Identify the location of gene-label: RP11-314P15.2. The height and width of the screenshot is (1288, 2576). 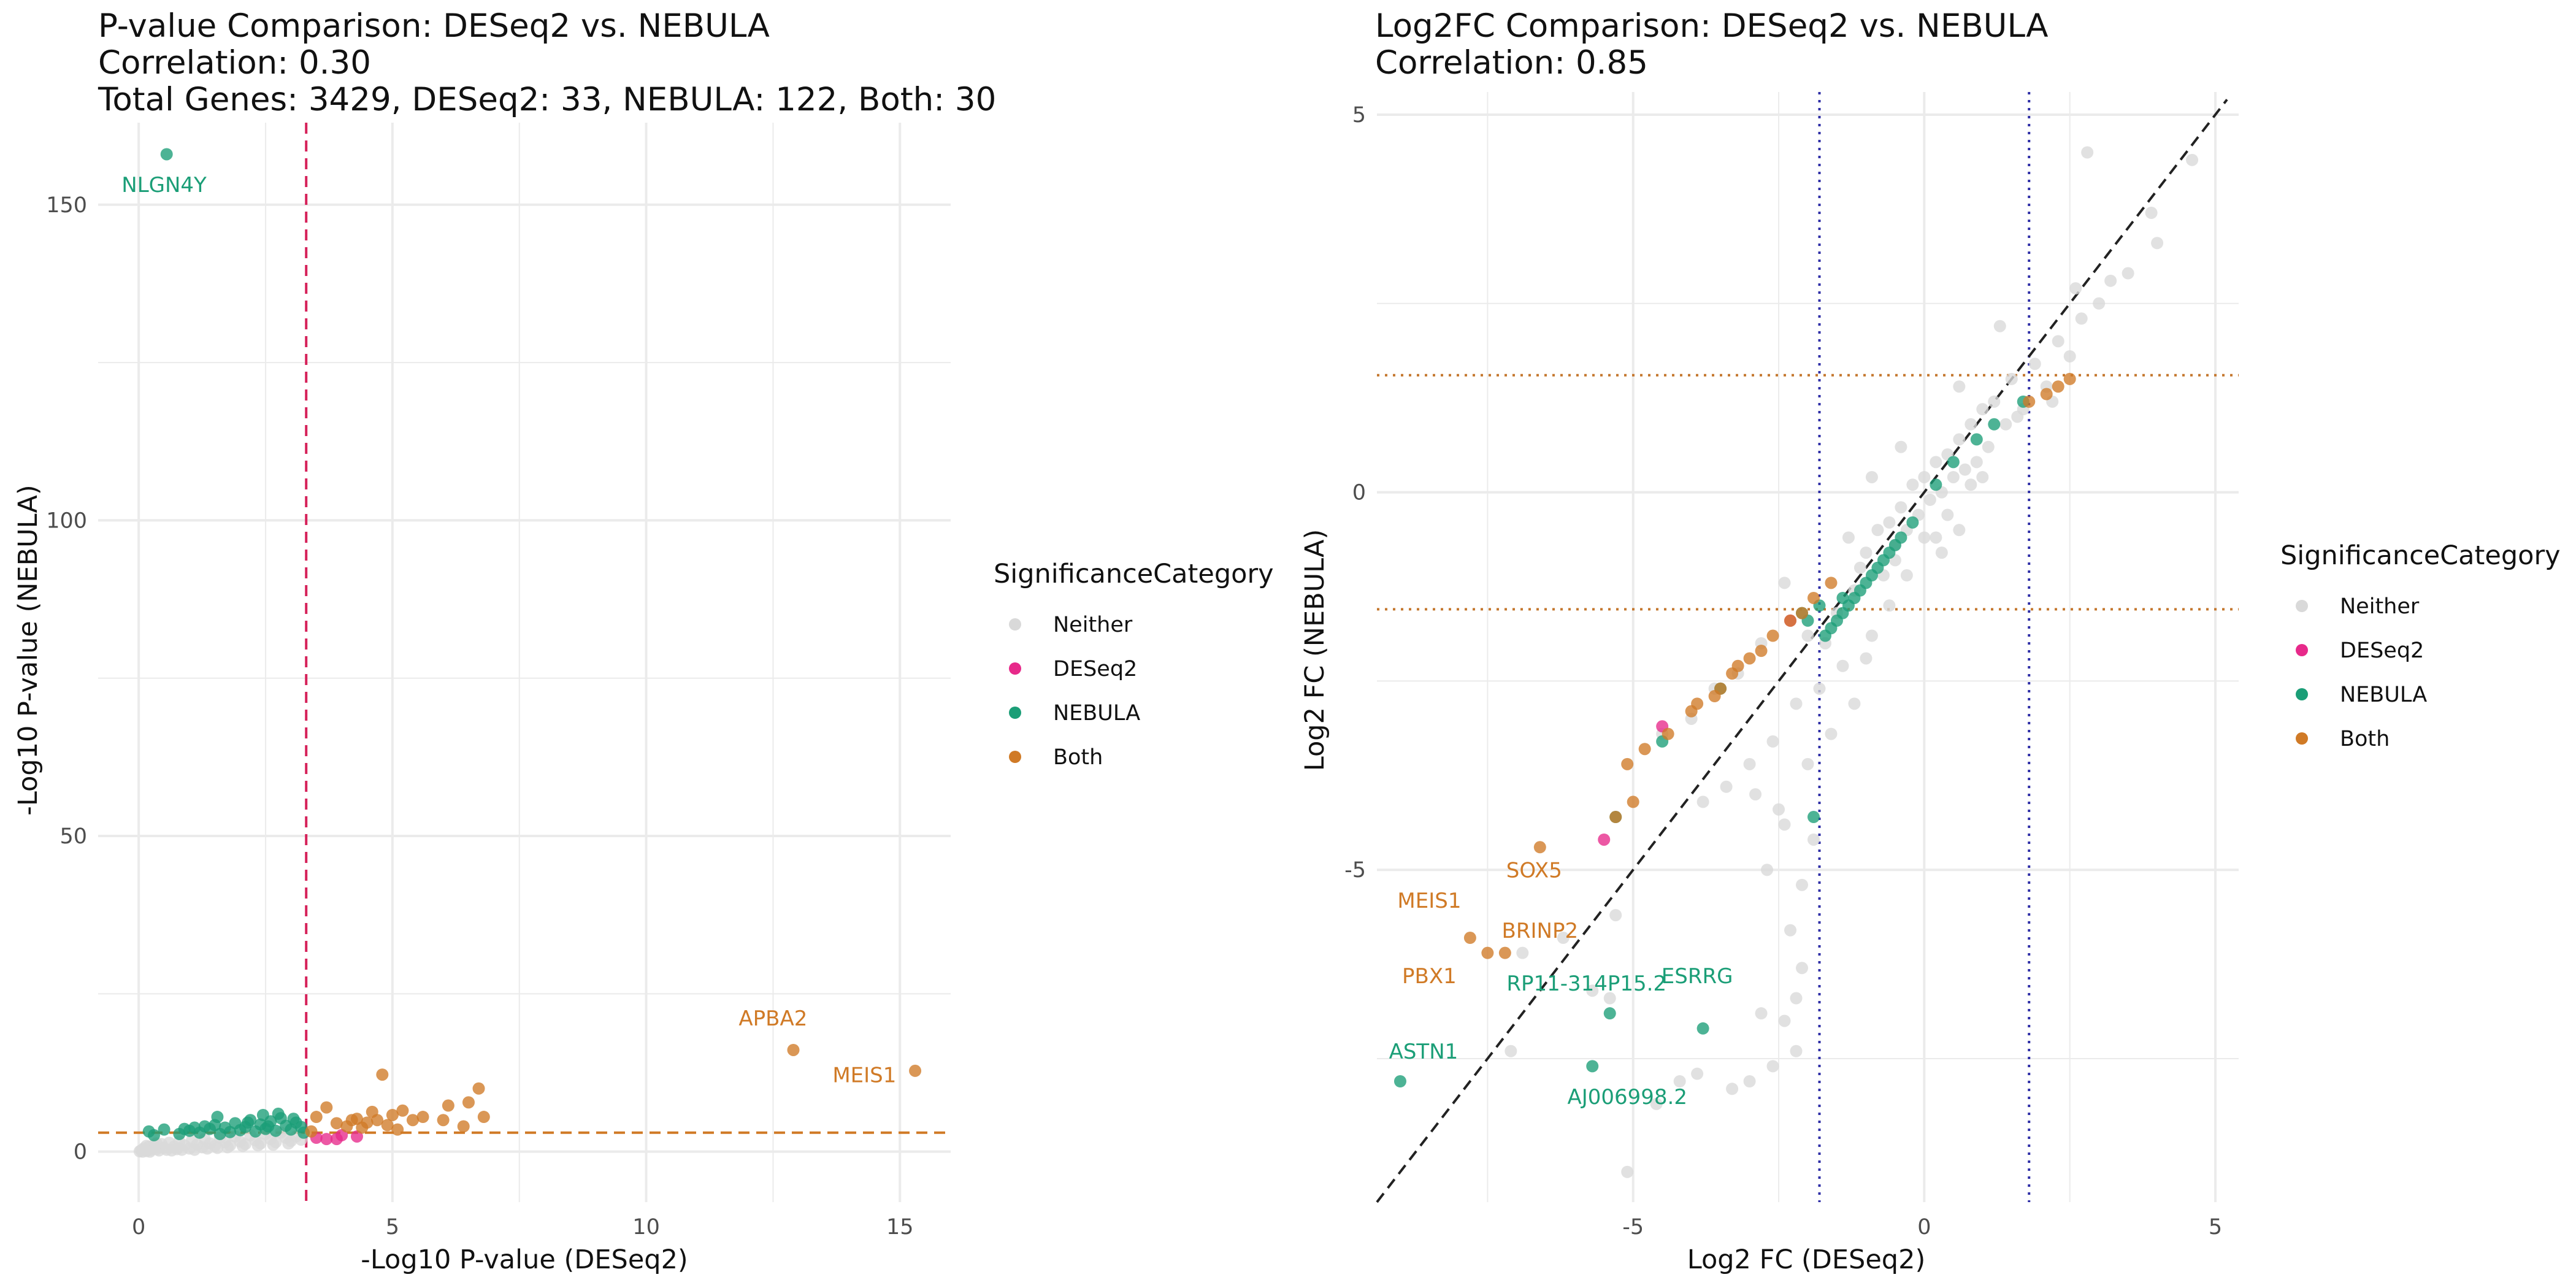
(1586, 984).